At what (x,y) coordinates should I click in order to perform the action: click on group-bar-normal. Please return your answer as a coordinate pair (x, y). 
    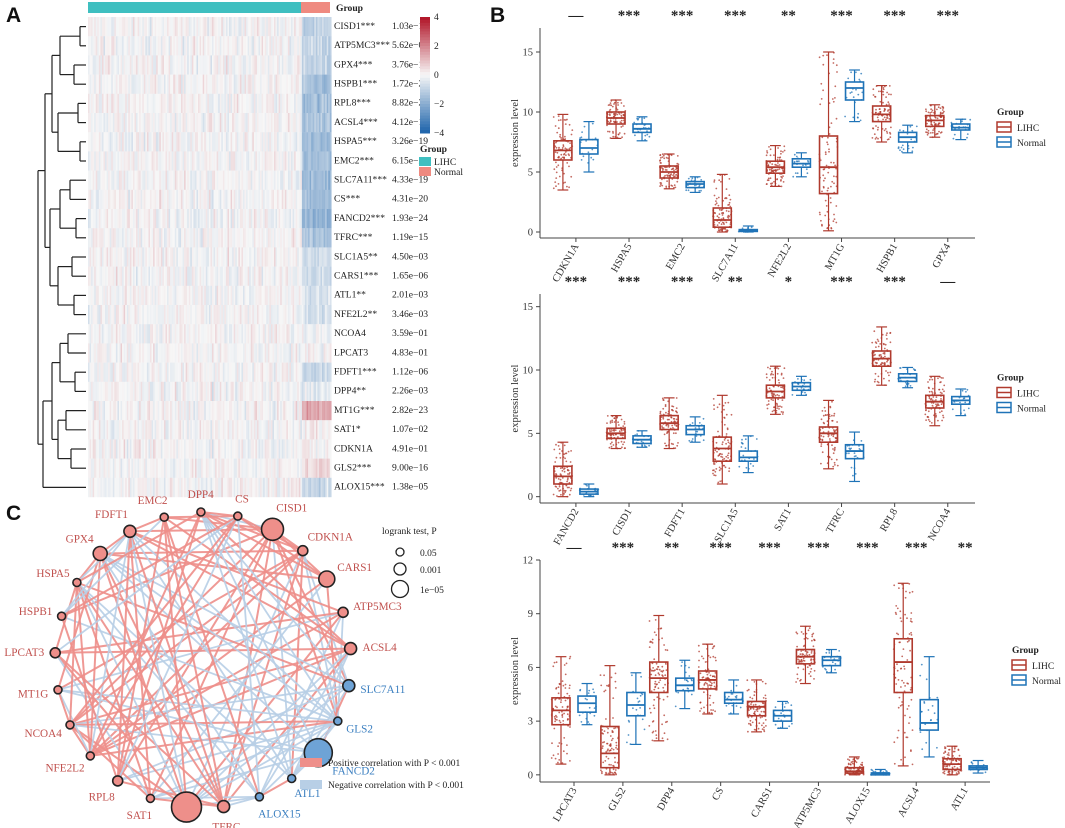
    Looking at the image, I should click on (315, 7).